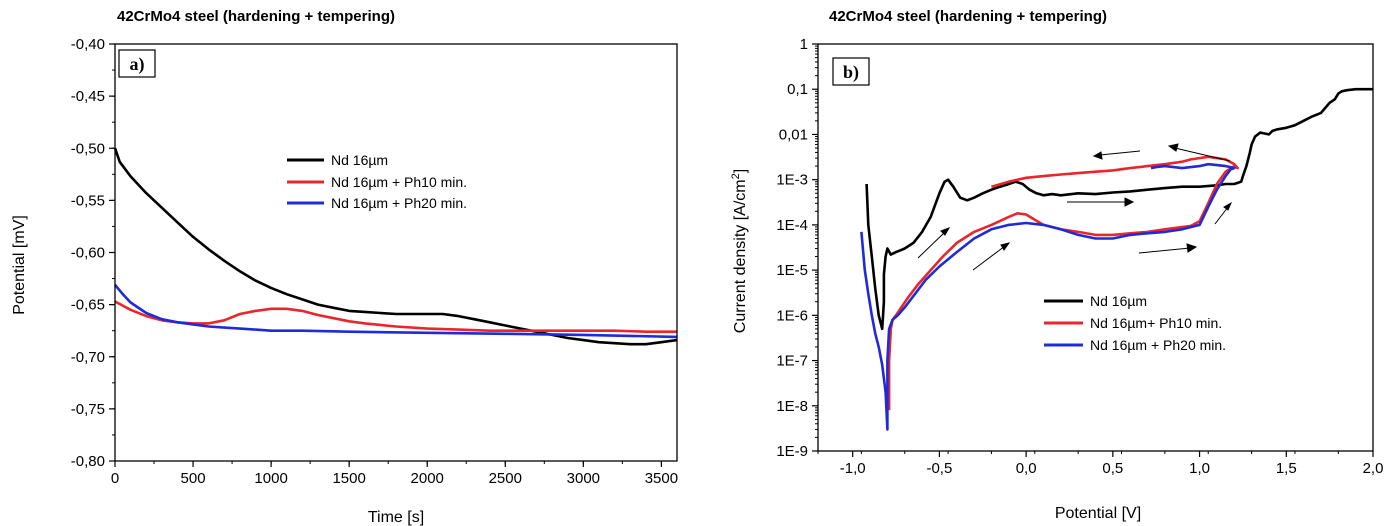  What do you see at coordinates (88, 200) in the screenshot?
I see `chart-a-ytick-label-5: -0,55` at bounding box center [88, 200].